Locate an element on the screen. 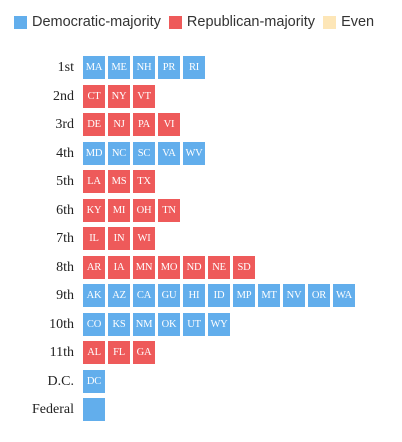  state-tile: SD is located at coordinates (244, 267).